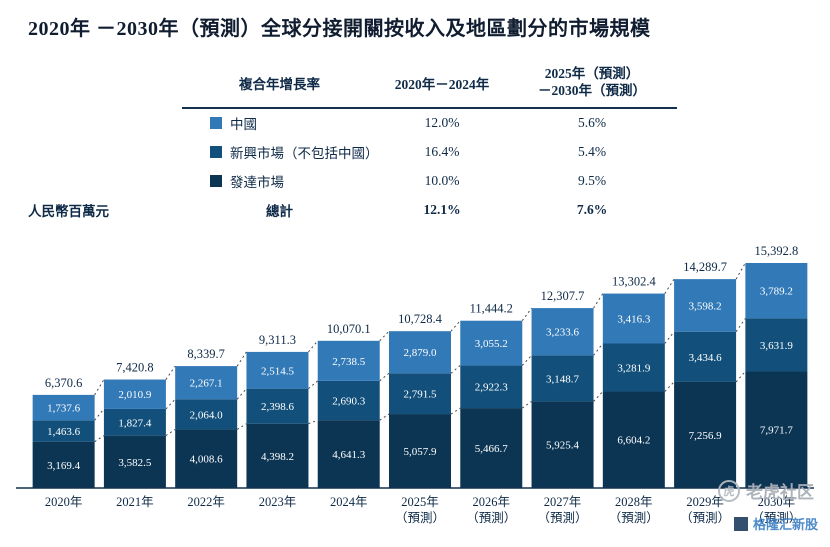 This screenshot has width=830, height=547. What do you see at coordinates (442, 152) in the screenshot?
I see `cagr-emerging-period1: 16.4%` at bounding box center [442, 152].